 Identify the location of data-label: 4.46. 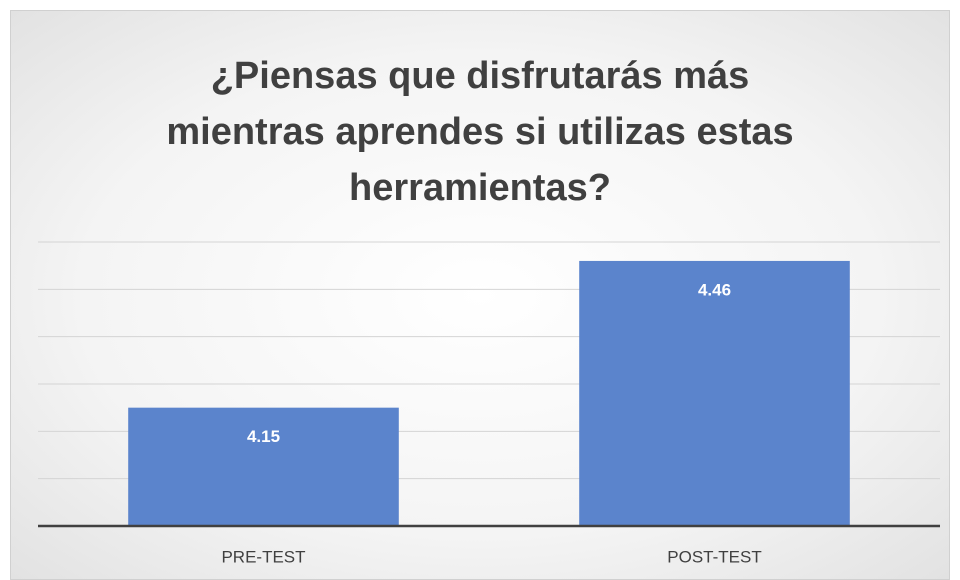
(714, 289).